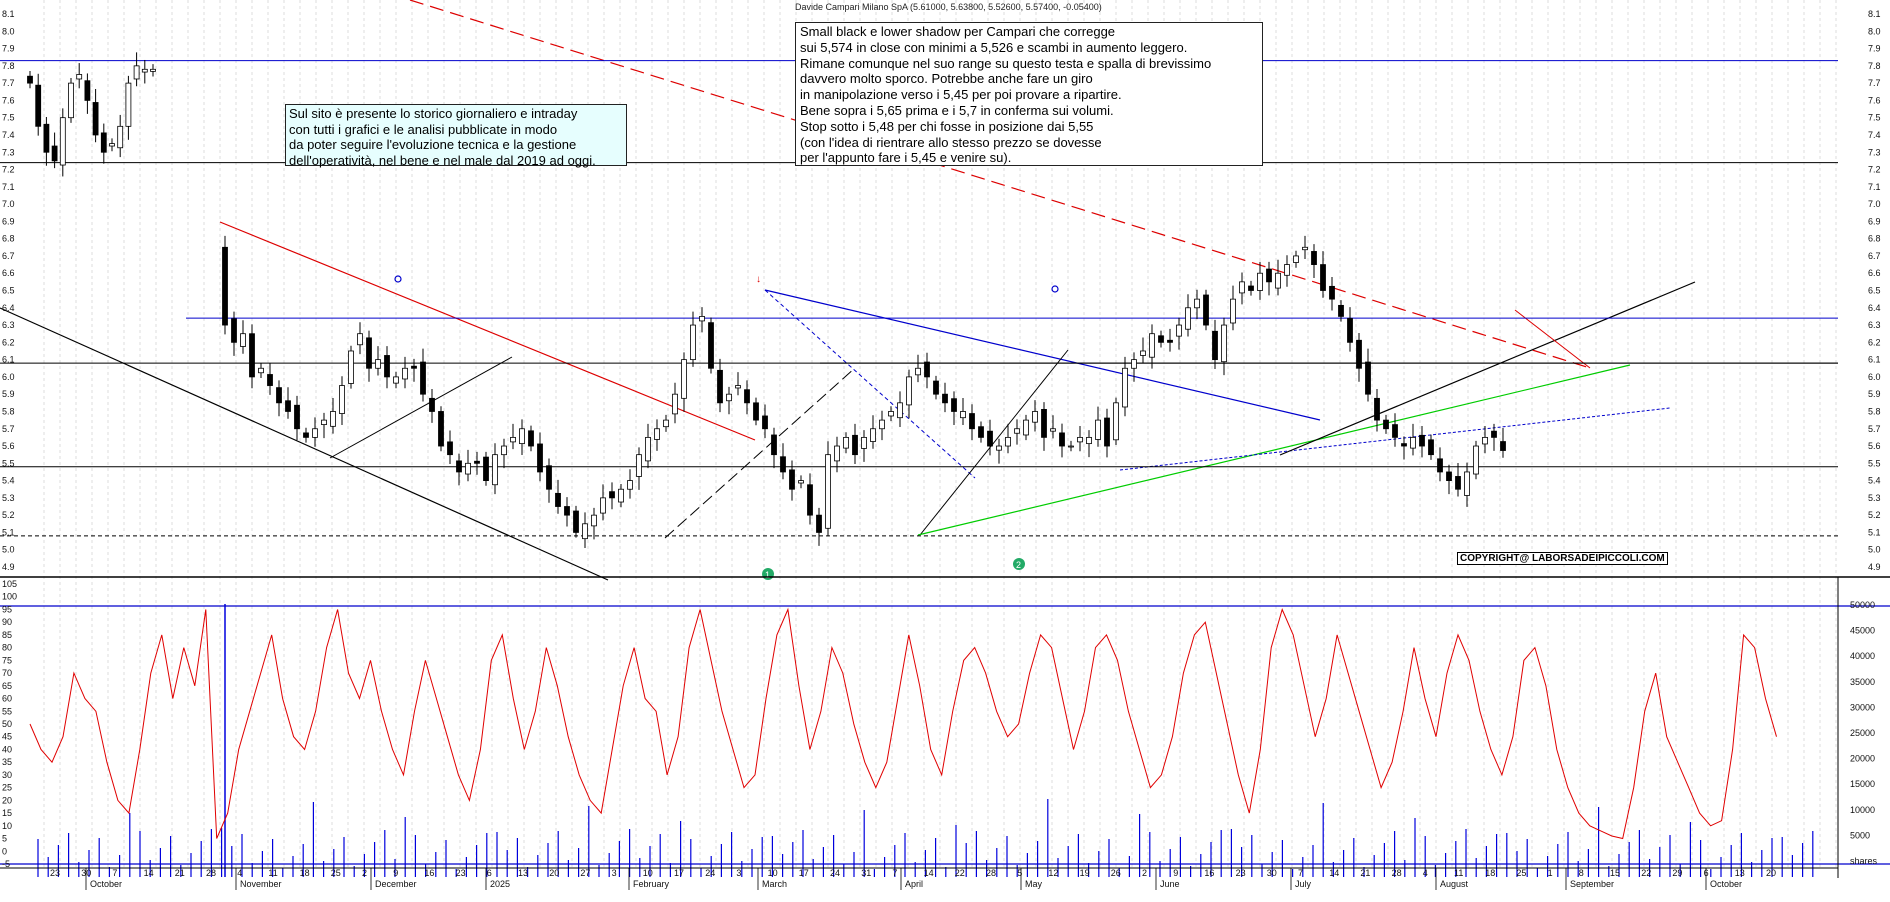  I want to click on copyright-label: COPYRIGHT@ LABORSADEIPICCOLI.COM, so click(1562, 558).